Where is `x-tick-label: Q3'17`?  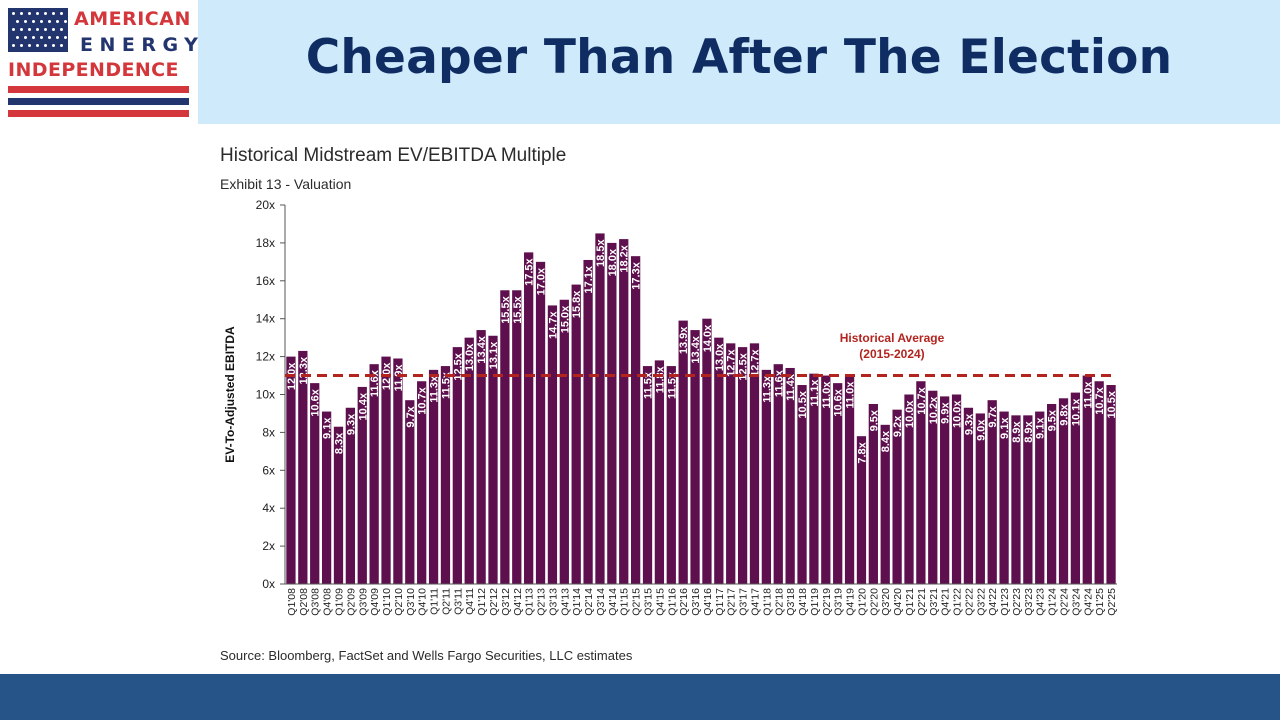 x-tick-label: Q3'17 is located at coordinates (744, 602).